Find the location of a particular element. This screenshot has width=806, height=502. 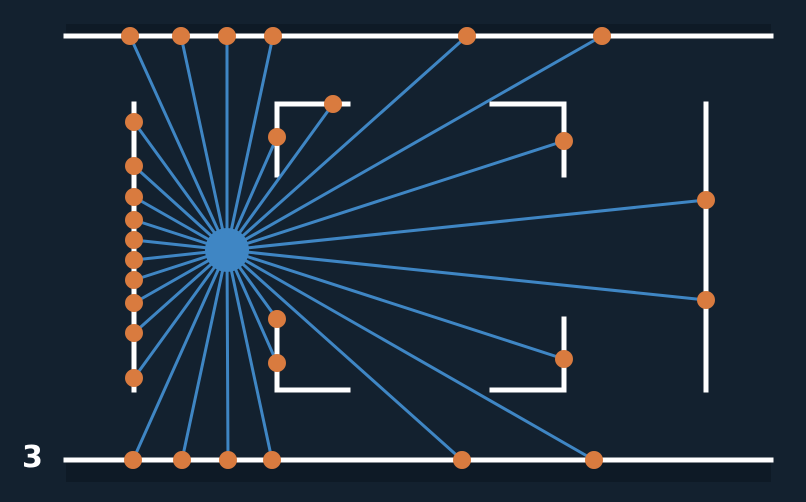

bottom-band is located at coordinates (418, 471).